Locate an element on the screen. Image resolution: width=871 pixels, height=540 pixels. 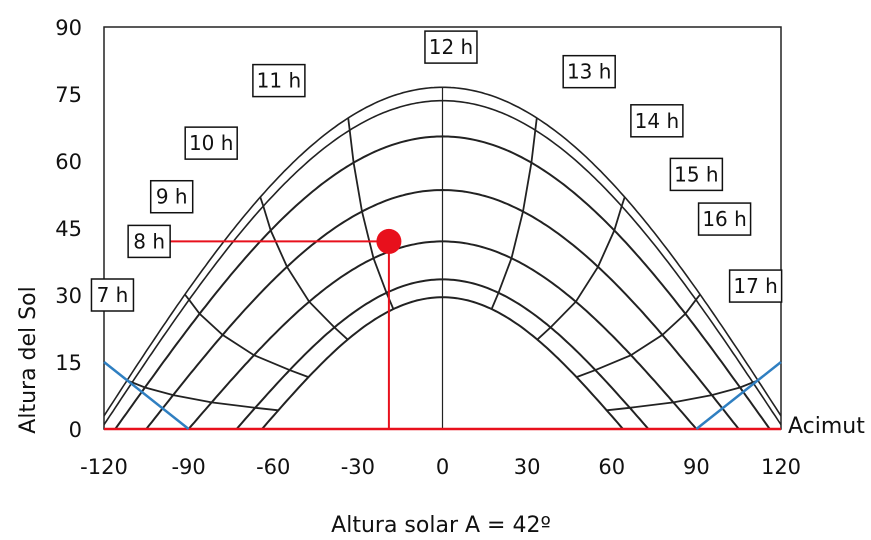
y-tick-label: 60 is located at coordinates (68, 162).